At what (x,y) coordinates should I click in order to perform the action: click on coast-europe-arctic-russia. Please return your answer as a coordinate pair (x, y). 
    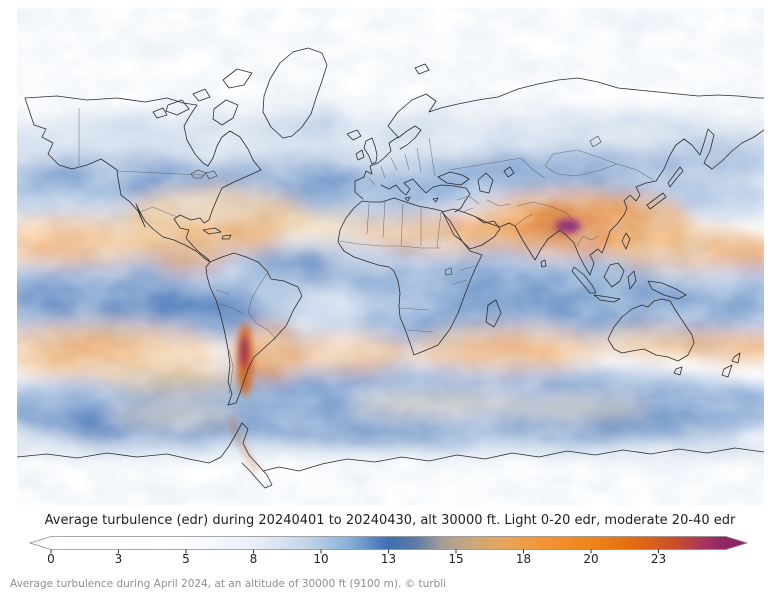
    Looking at the image, I should click on (559, 138).